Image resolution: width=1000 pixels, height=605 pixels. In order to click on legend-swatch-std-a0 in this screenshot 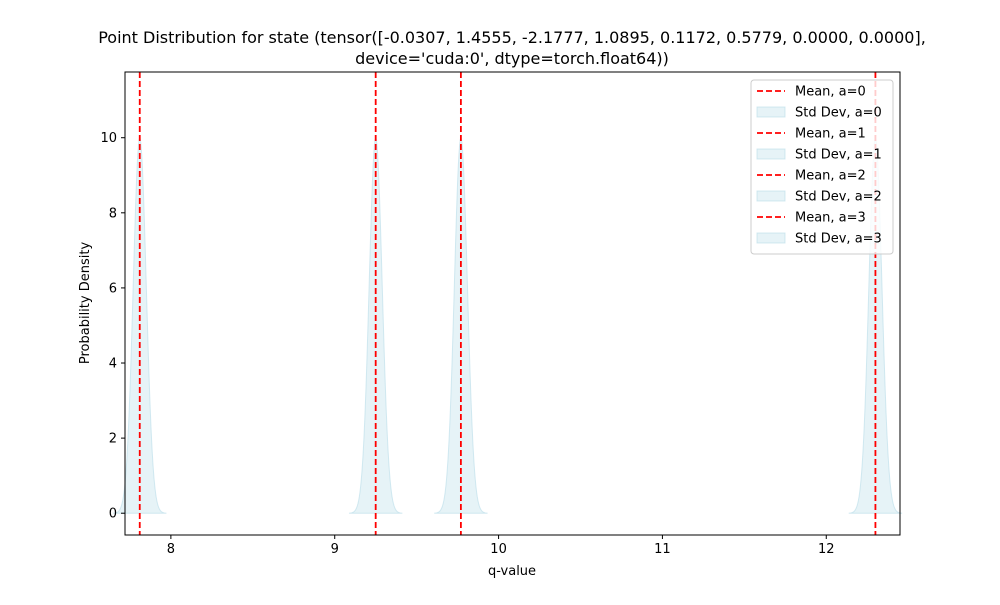, I will do `click(771, 112)`.